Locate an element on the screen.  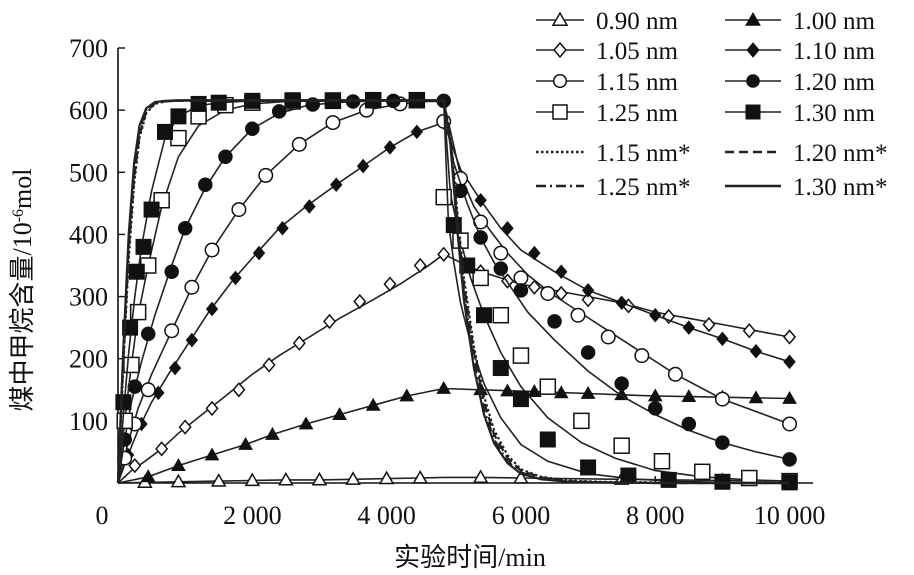
y-axis-label-sup: -6 is located at coordinates (18, 215).